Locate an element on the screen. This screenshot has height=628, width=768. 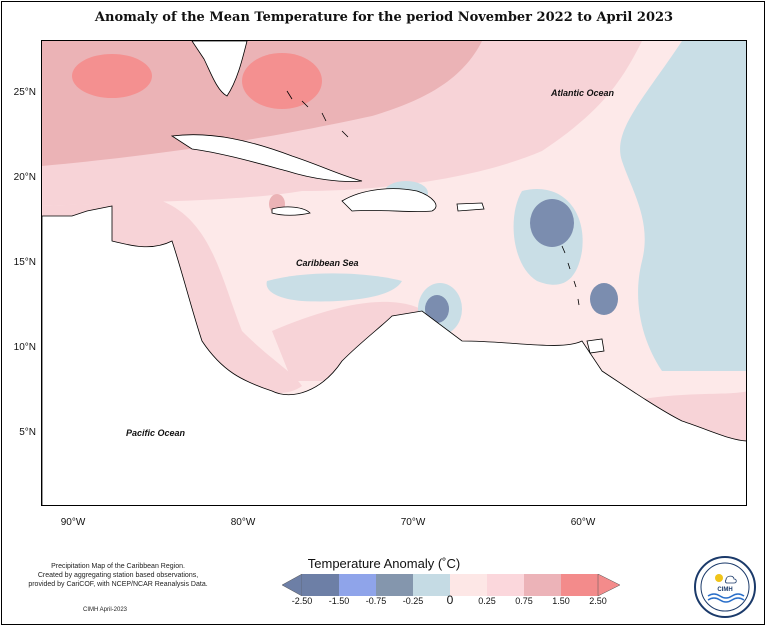
logo-text: CIMH is located at coordinates (724, 590).